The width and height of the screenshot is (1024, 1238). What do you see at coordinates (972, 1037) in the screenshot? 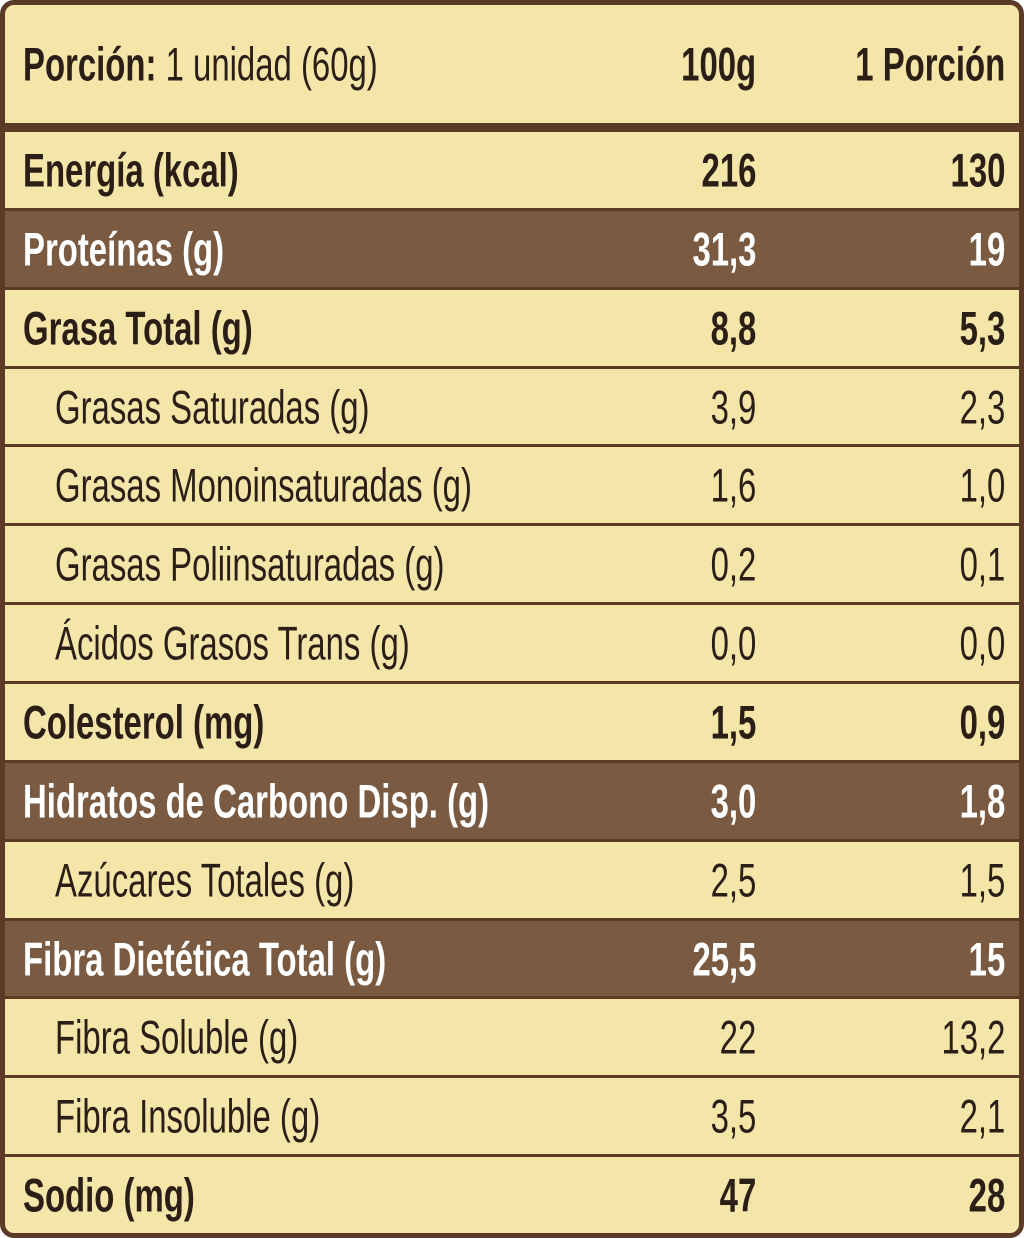
I see `value-per-portion: 13,2` at bounding box center [972, 1037].